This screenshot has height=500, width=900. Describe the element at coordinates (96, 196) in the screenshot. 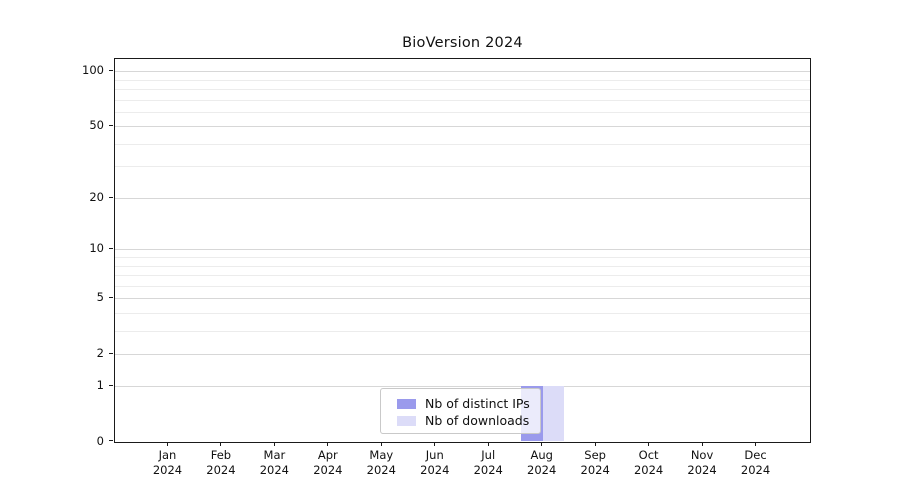

I see `y-tick-label: 20` at that location.